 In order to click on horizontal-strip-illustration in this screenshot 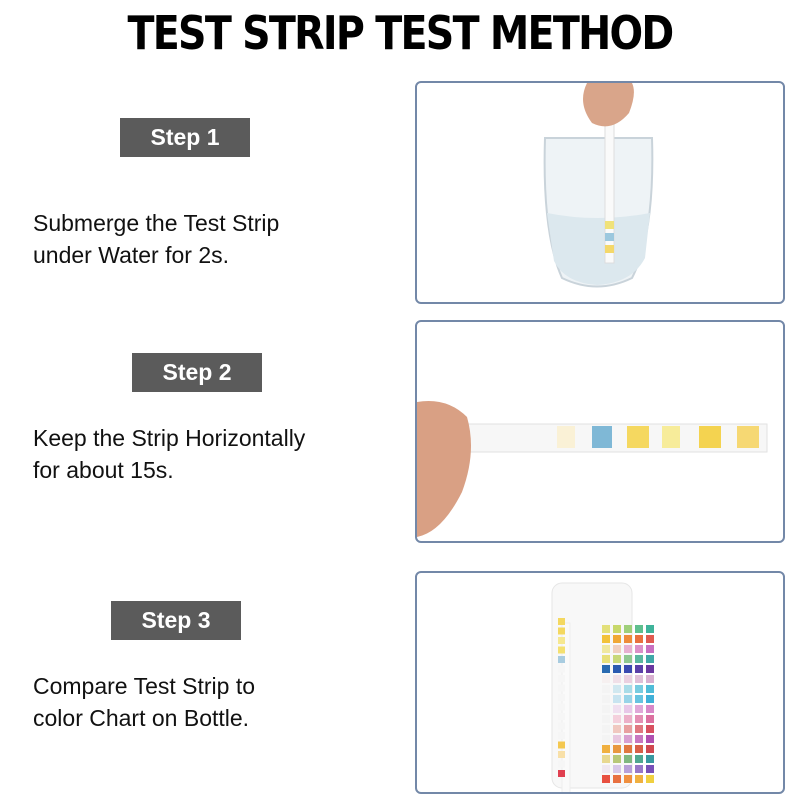, I will do `click(592, 469)`.